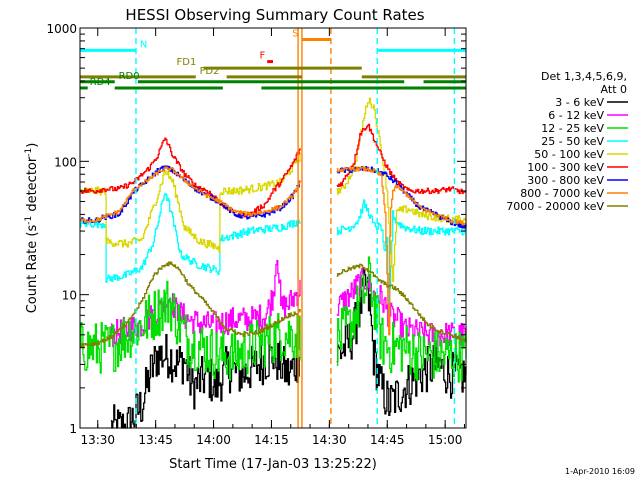 The image size is (640, 480). I want to click on x-tick-label: 14:45, so click(387, 440).